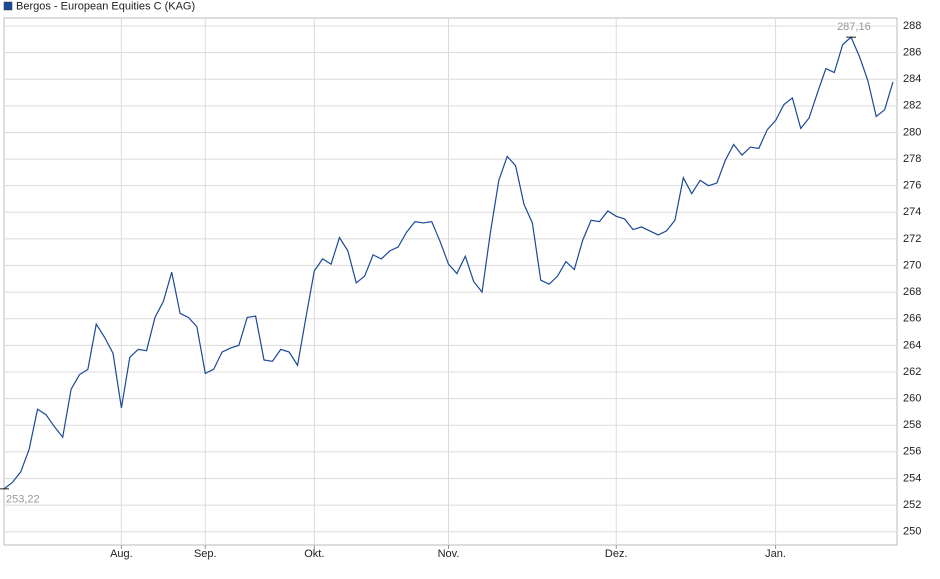 The image size is (940, 579). What do you see at coordinates (775, 554) in the screenshot?
I see `x-tick-label: Jan.` at bounding box center [775, 554].